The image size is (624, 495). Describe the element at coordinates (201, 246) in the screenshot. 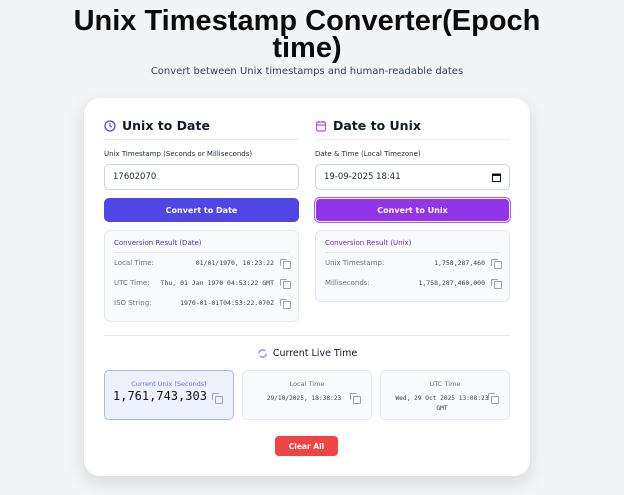

I see `result-title: Conversion Result (Date)` at that location.